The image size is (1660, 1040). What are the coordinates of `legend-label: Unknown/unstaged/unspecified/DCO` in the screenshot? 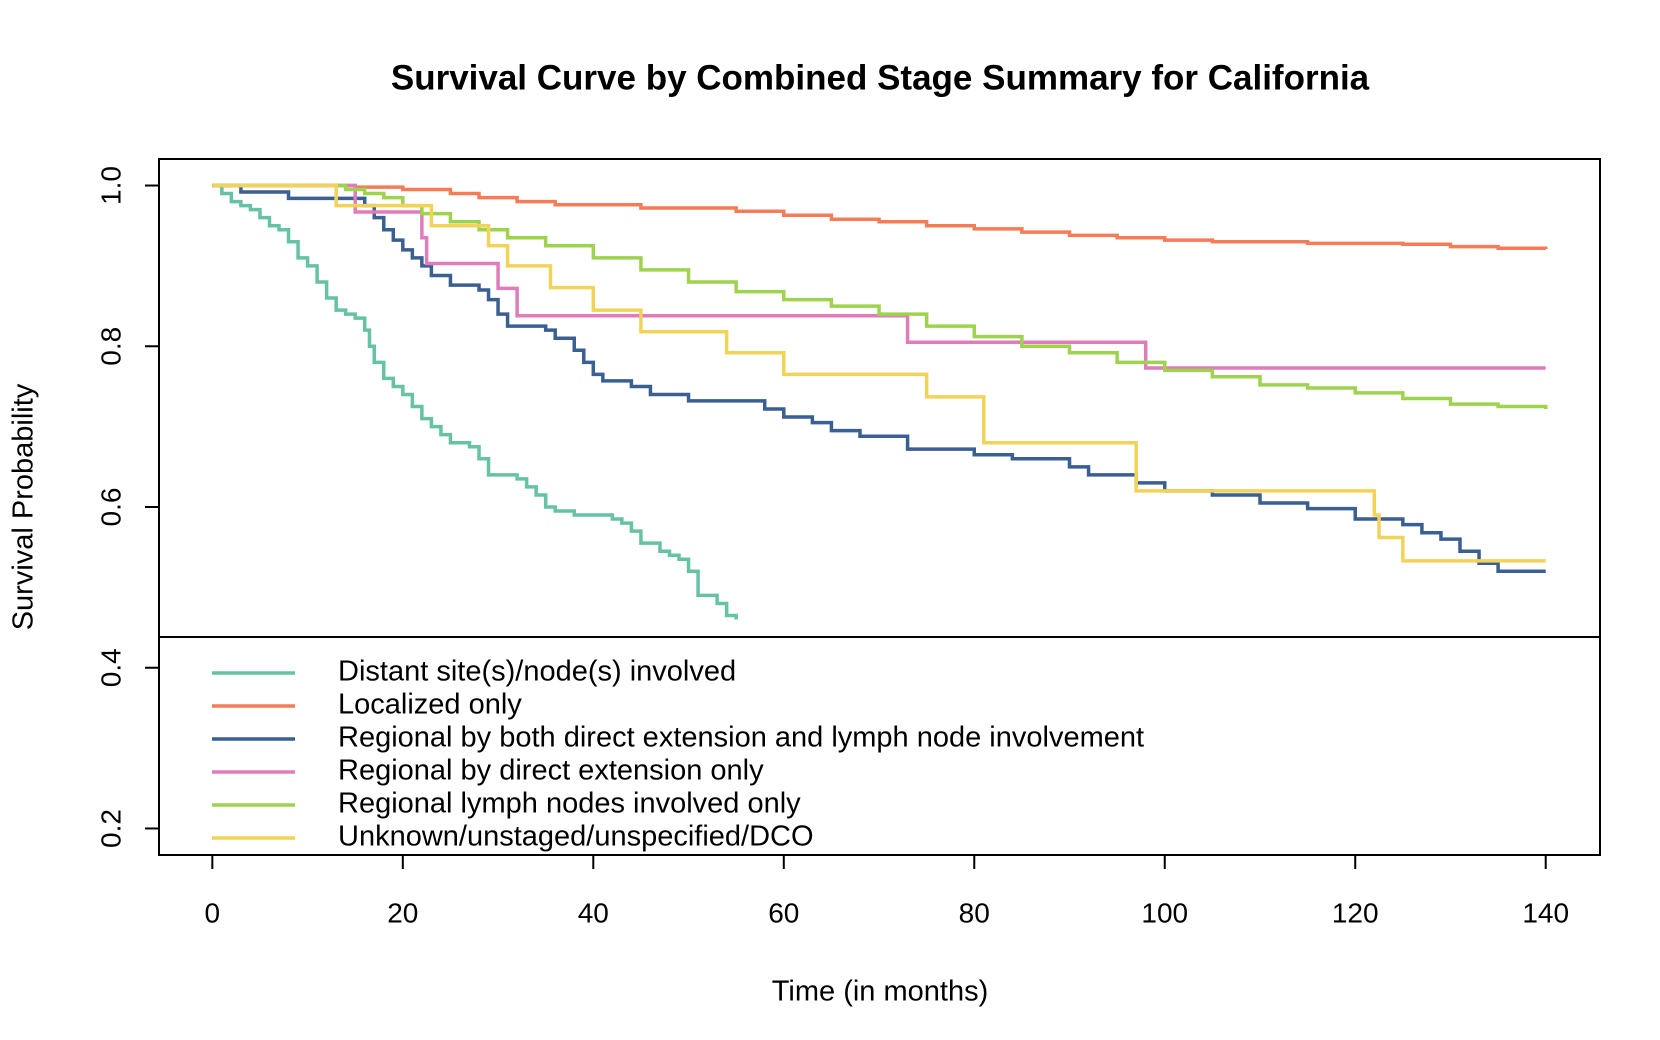 It's located at (576, 837).